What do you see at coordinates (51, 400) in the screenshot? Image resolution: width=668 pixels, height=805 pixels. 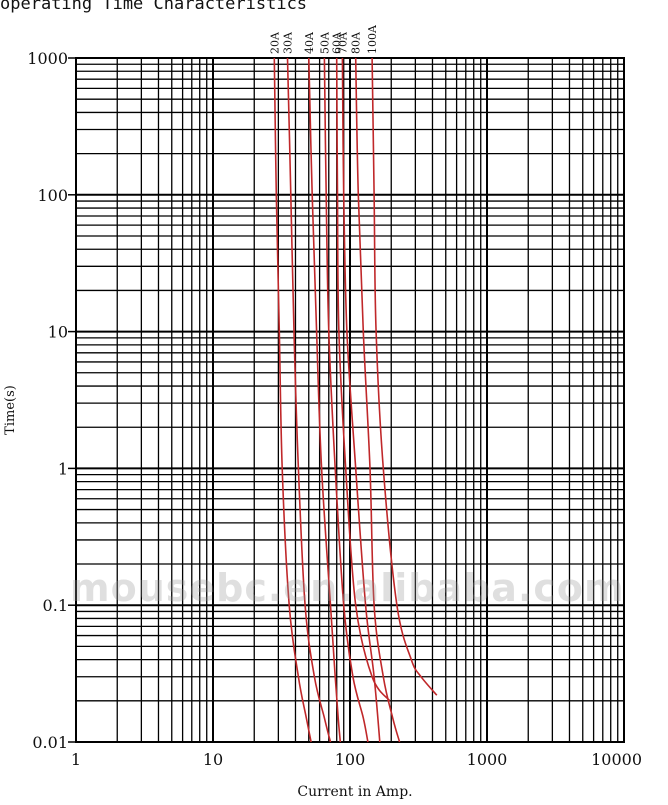 I see `y-axis-ticks: 0.01 0.1 1 10 100 1000` at bounding box center [51, 400].